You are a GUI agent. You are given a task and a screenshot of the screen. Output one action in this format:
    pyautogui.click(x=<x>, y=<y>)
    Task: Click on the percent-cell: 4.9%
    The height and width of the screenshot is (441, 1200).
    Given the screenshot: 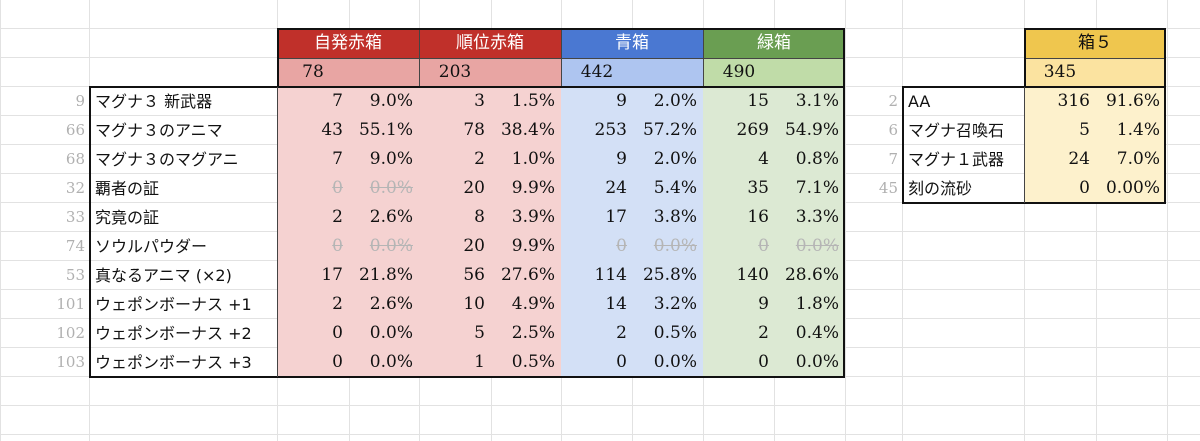 What is the action you would take?
    pyautogui.click(x=526, y=304)
    